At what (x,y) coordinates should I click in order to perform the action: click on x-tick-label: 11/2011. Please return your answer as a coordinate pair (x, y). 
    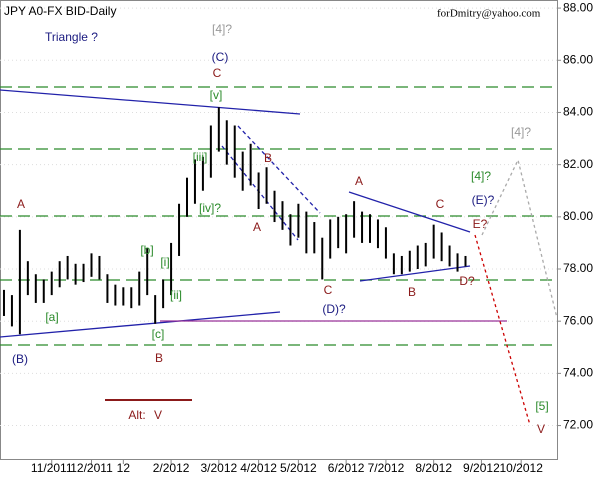
    Looking at the image, I should click on (52, 468).